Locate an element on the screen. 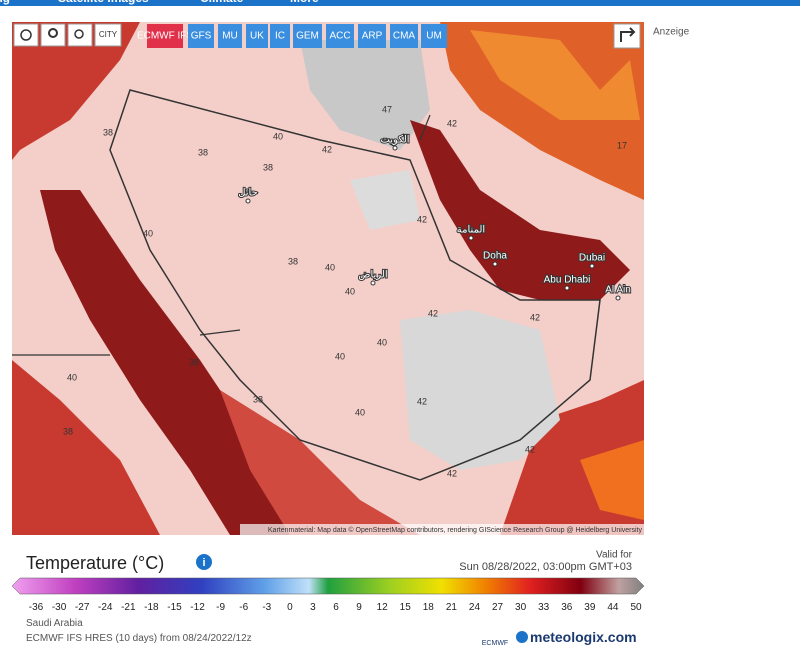 The height and width of the screenshot is (652, 800). colorbar-tick: 21 is located at coordinates (452, 607).